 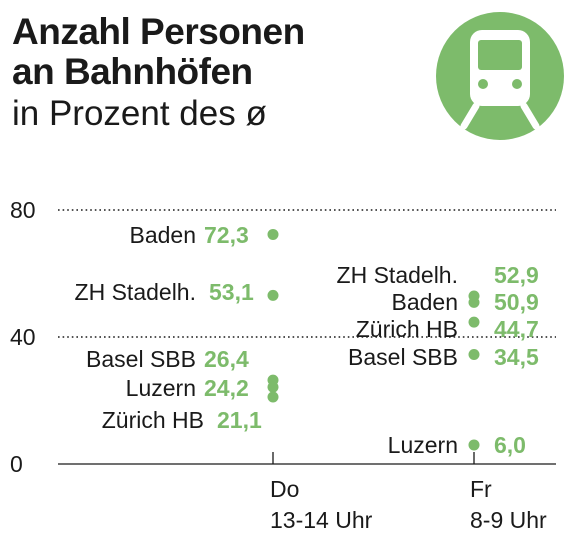 I want to click on y-tick-label: 40, so click(x=23, y=337).